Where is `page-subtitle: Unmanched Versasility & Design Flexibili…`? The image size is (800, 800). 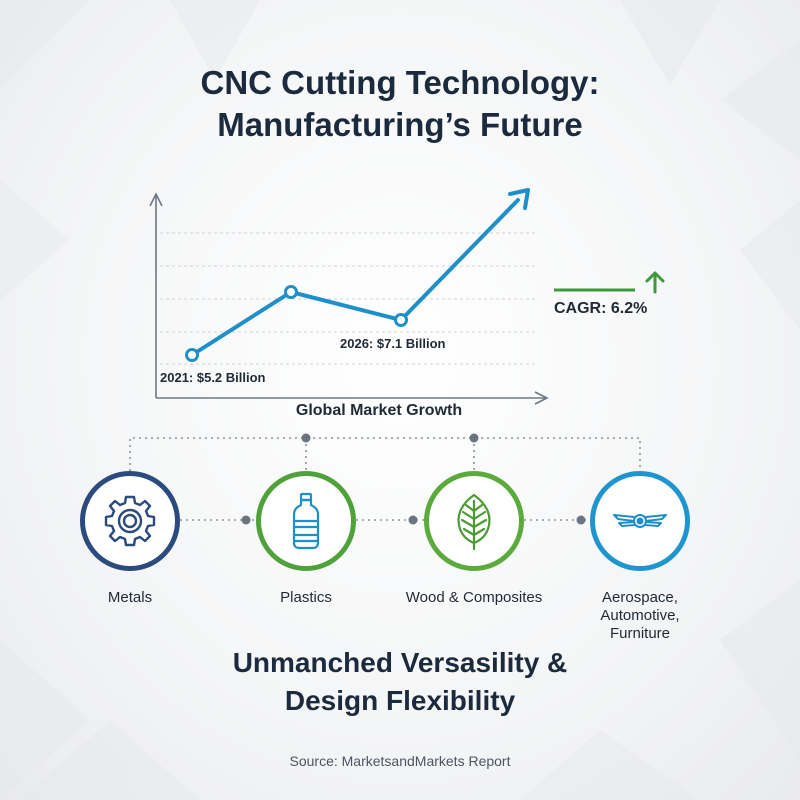 page-subtitle: Unmanched Versasility & Design Flexibili… is located at coordinates (400, 682).